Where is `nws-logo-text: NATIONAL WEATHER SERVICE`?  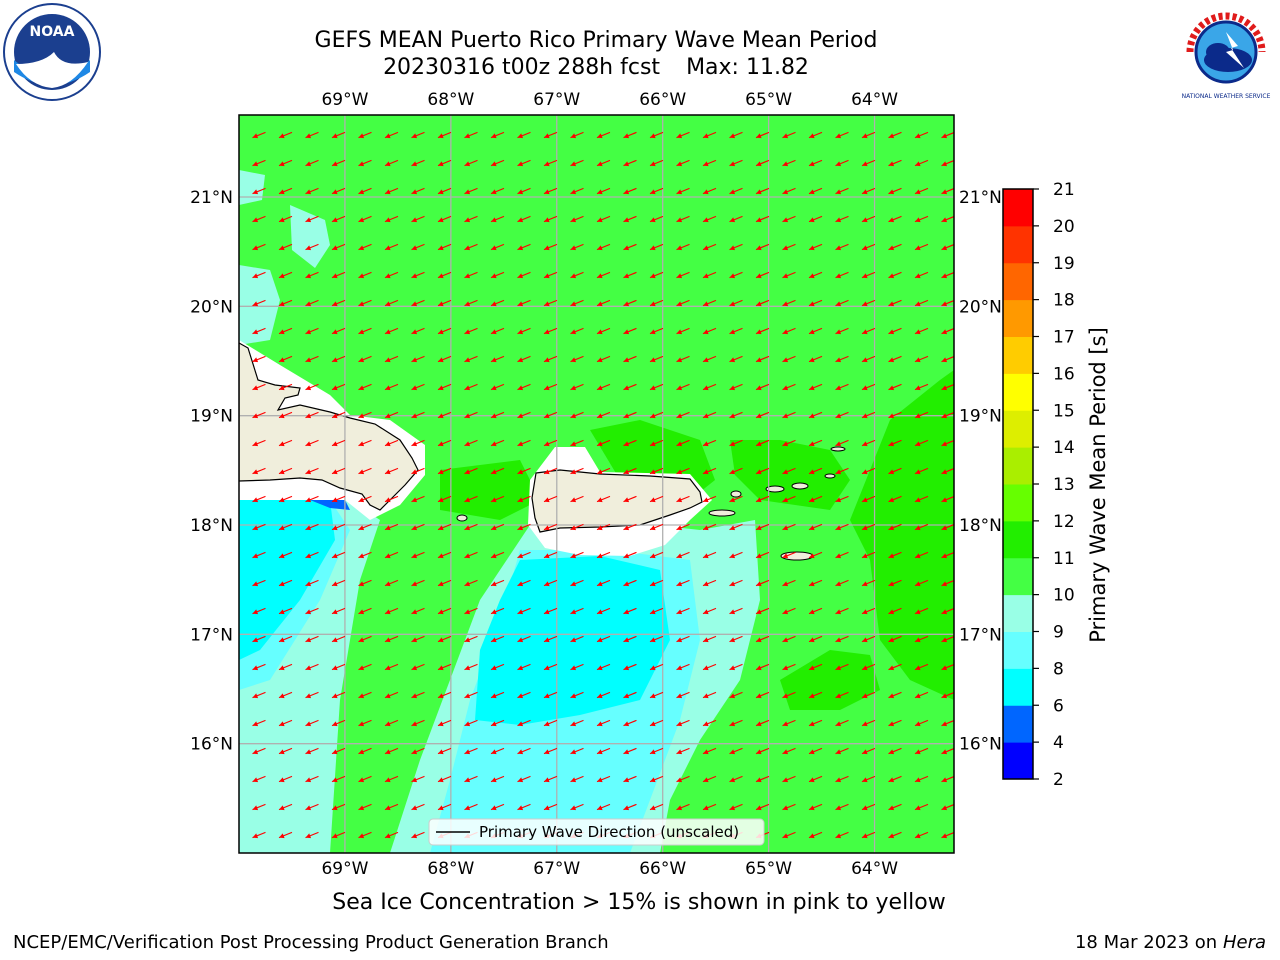
nws-logo-text: NATIONAL WEATHER SERVICE is located at coordinates (1226, 96).